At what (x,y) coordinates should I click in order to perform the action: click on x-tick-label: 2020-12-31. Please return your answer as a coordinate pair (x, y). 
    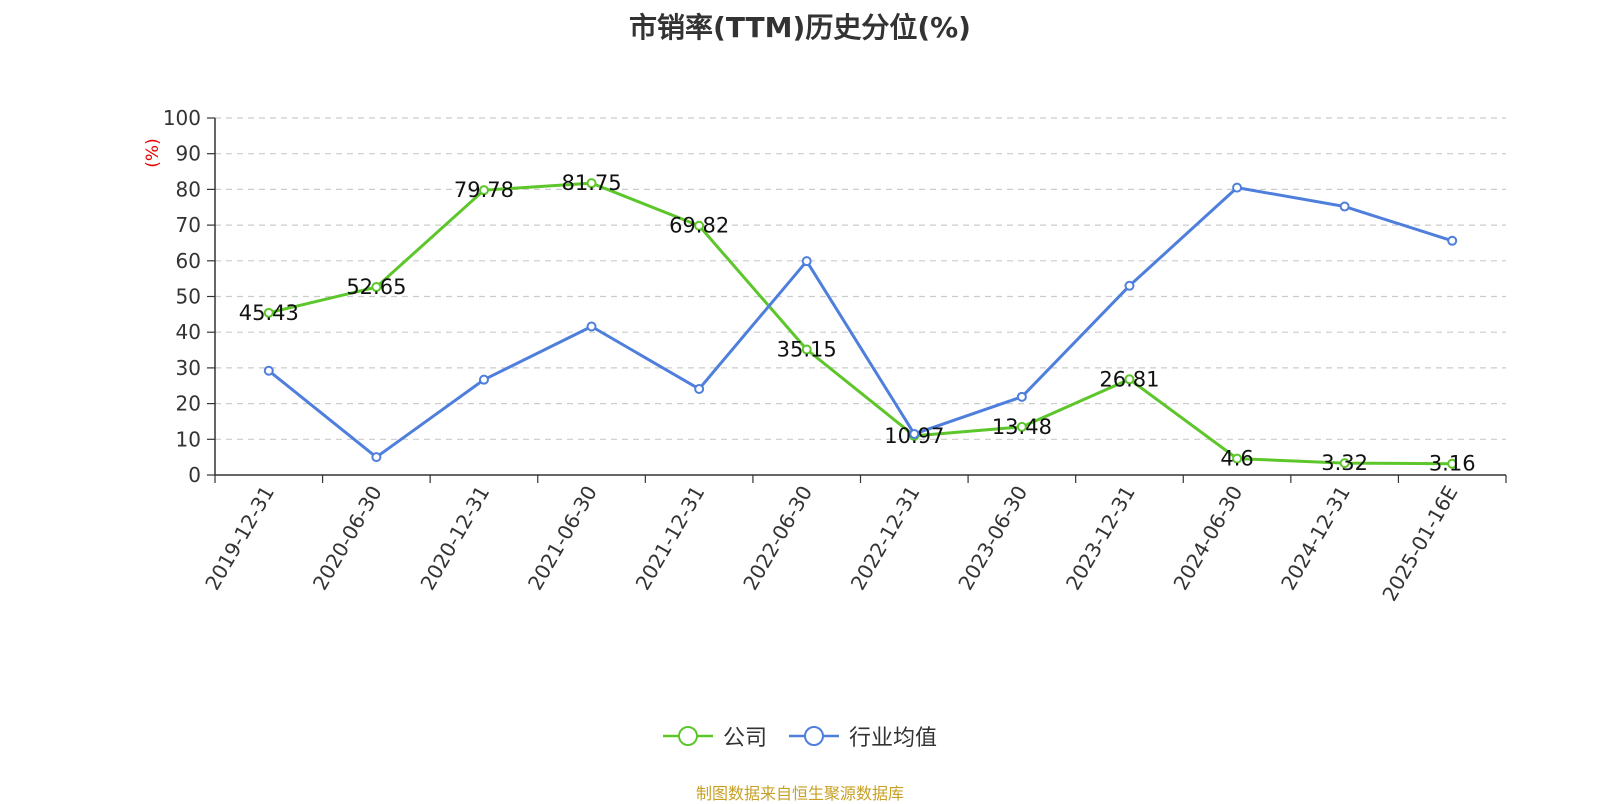
    Looking at the image, I should click on (454, 538).